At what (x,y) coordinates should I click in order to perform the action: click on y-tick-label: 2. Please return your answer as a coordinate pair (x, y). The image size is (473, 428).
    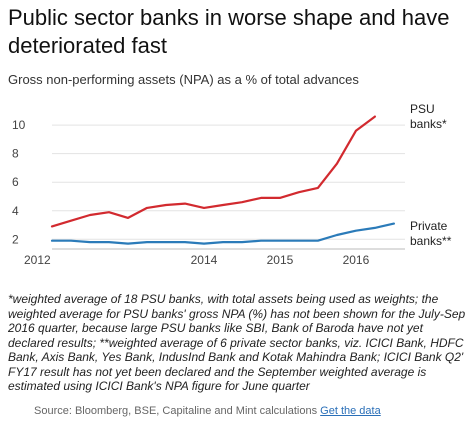
    Looking at the image, I should click on (15, 239).